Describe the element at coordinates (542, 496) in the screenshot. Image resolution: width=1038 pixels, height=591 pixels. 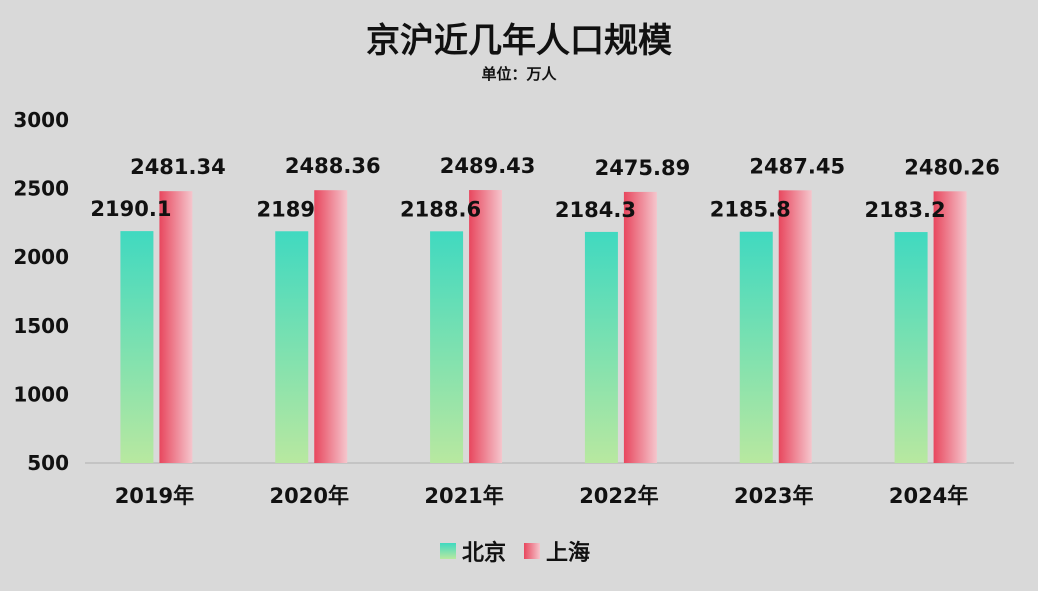
I see `x-axis-ticks: 2019年 2020年 2021年 2022年 2023年 2024年` at that location.